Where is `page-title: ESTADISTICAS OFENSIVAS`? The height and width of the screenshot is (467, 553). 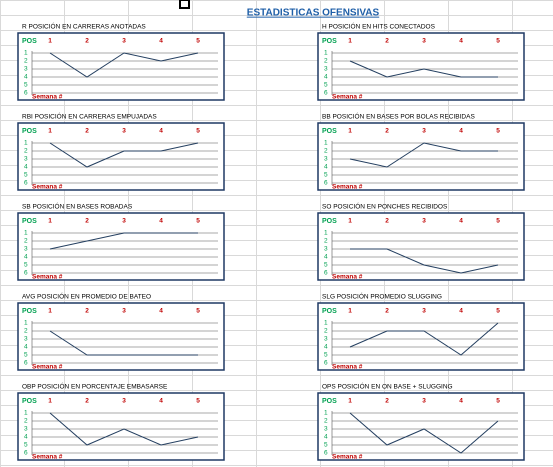
page-title: ESTADISTICAS OFENSIVAS is located at coordinates (313, 13).